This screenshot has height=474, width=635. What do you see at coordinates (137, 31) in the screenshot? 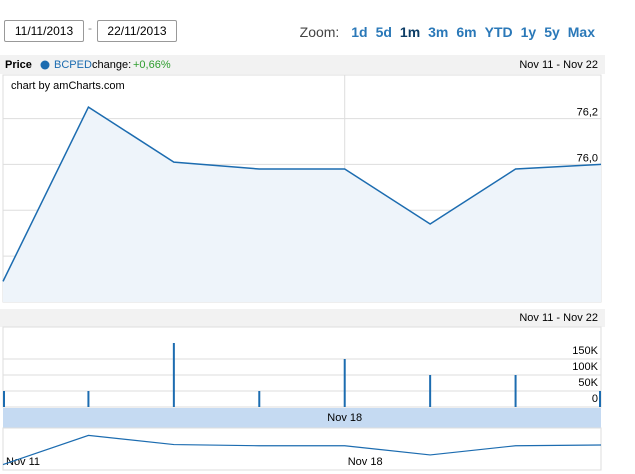
I see `date-to: 22/11/2013` at bounding box center [137, 31].